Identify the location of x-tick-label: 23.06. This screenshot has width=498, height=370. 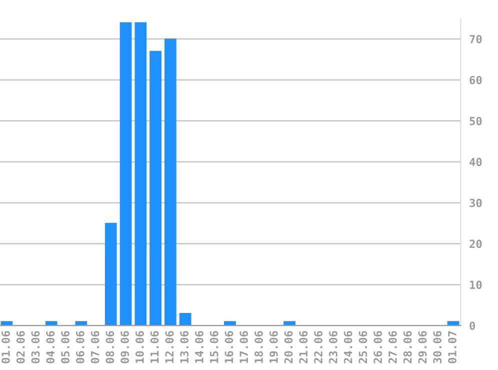
(333, 347).